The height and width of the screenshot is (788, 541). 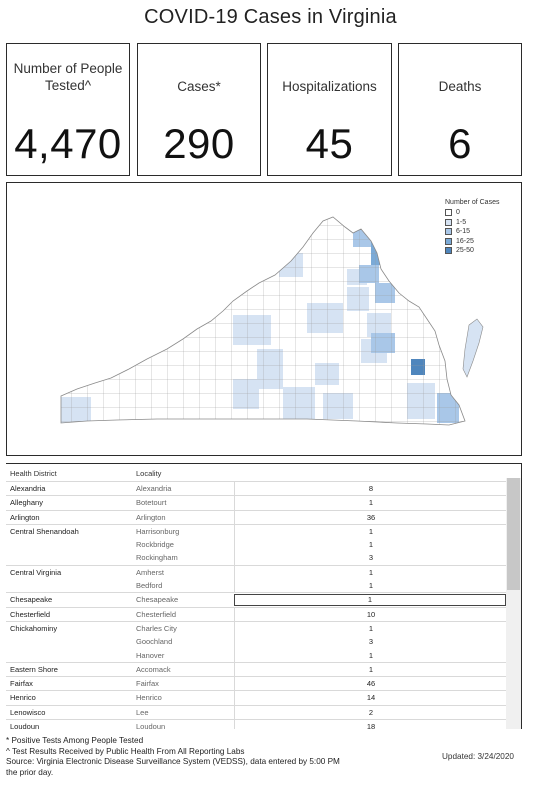 I want to click on cell-locality: Charles City, so click(x=156, y=628).